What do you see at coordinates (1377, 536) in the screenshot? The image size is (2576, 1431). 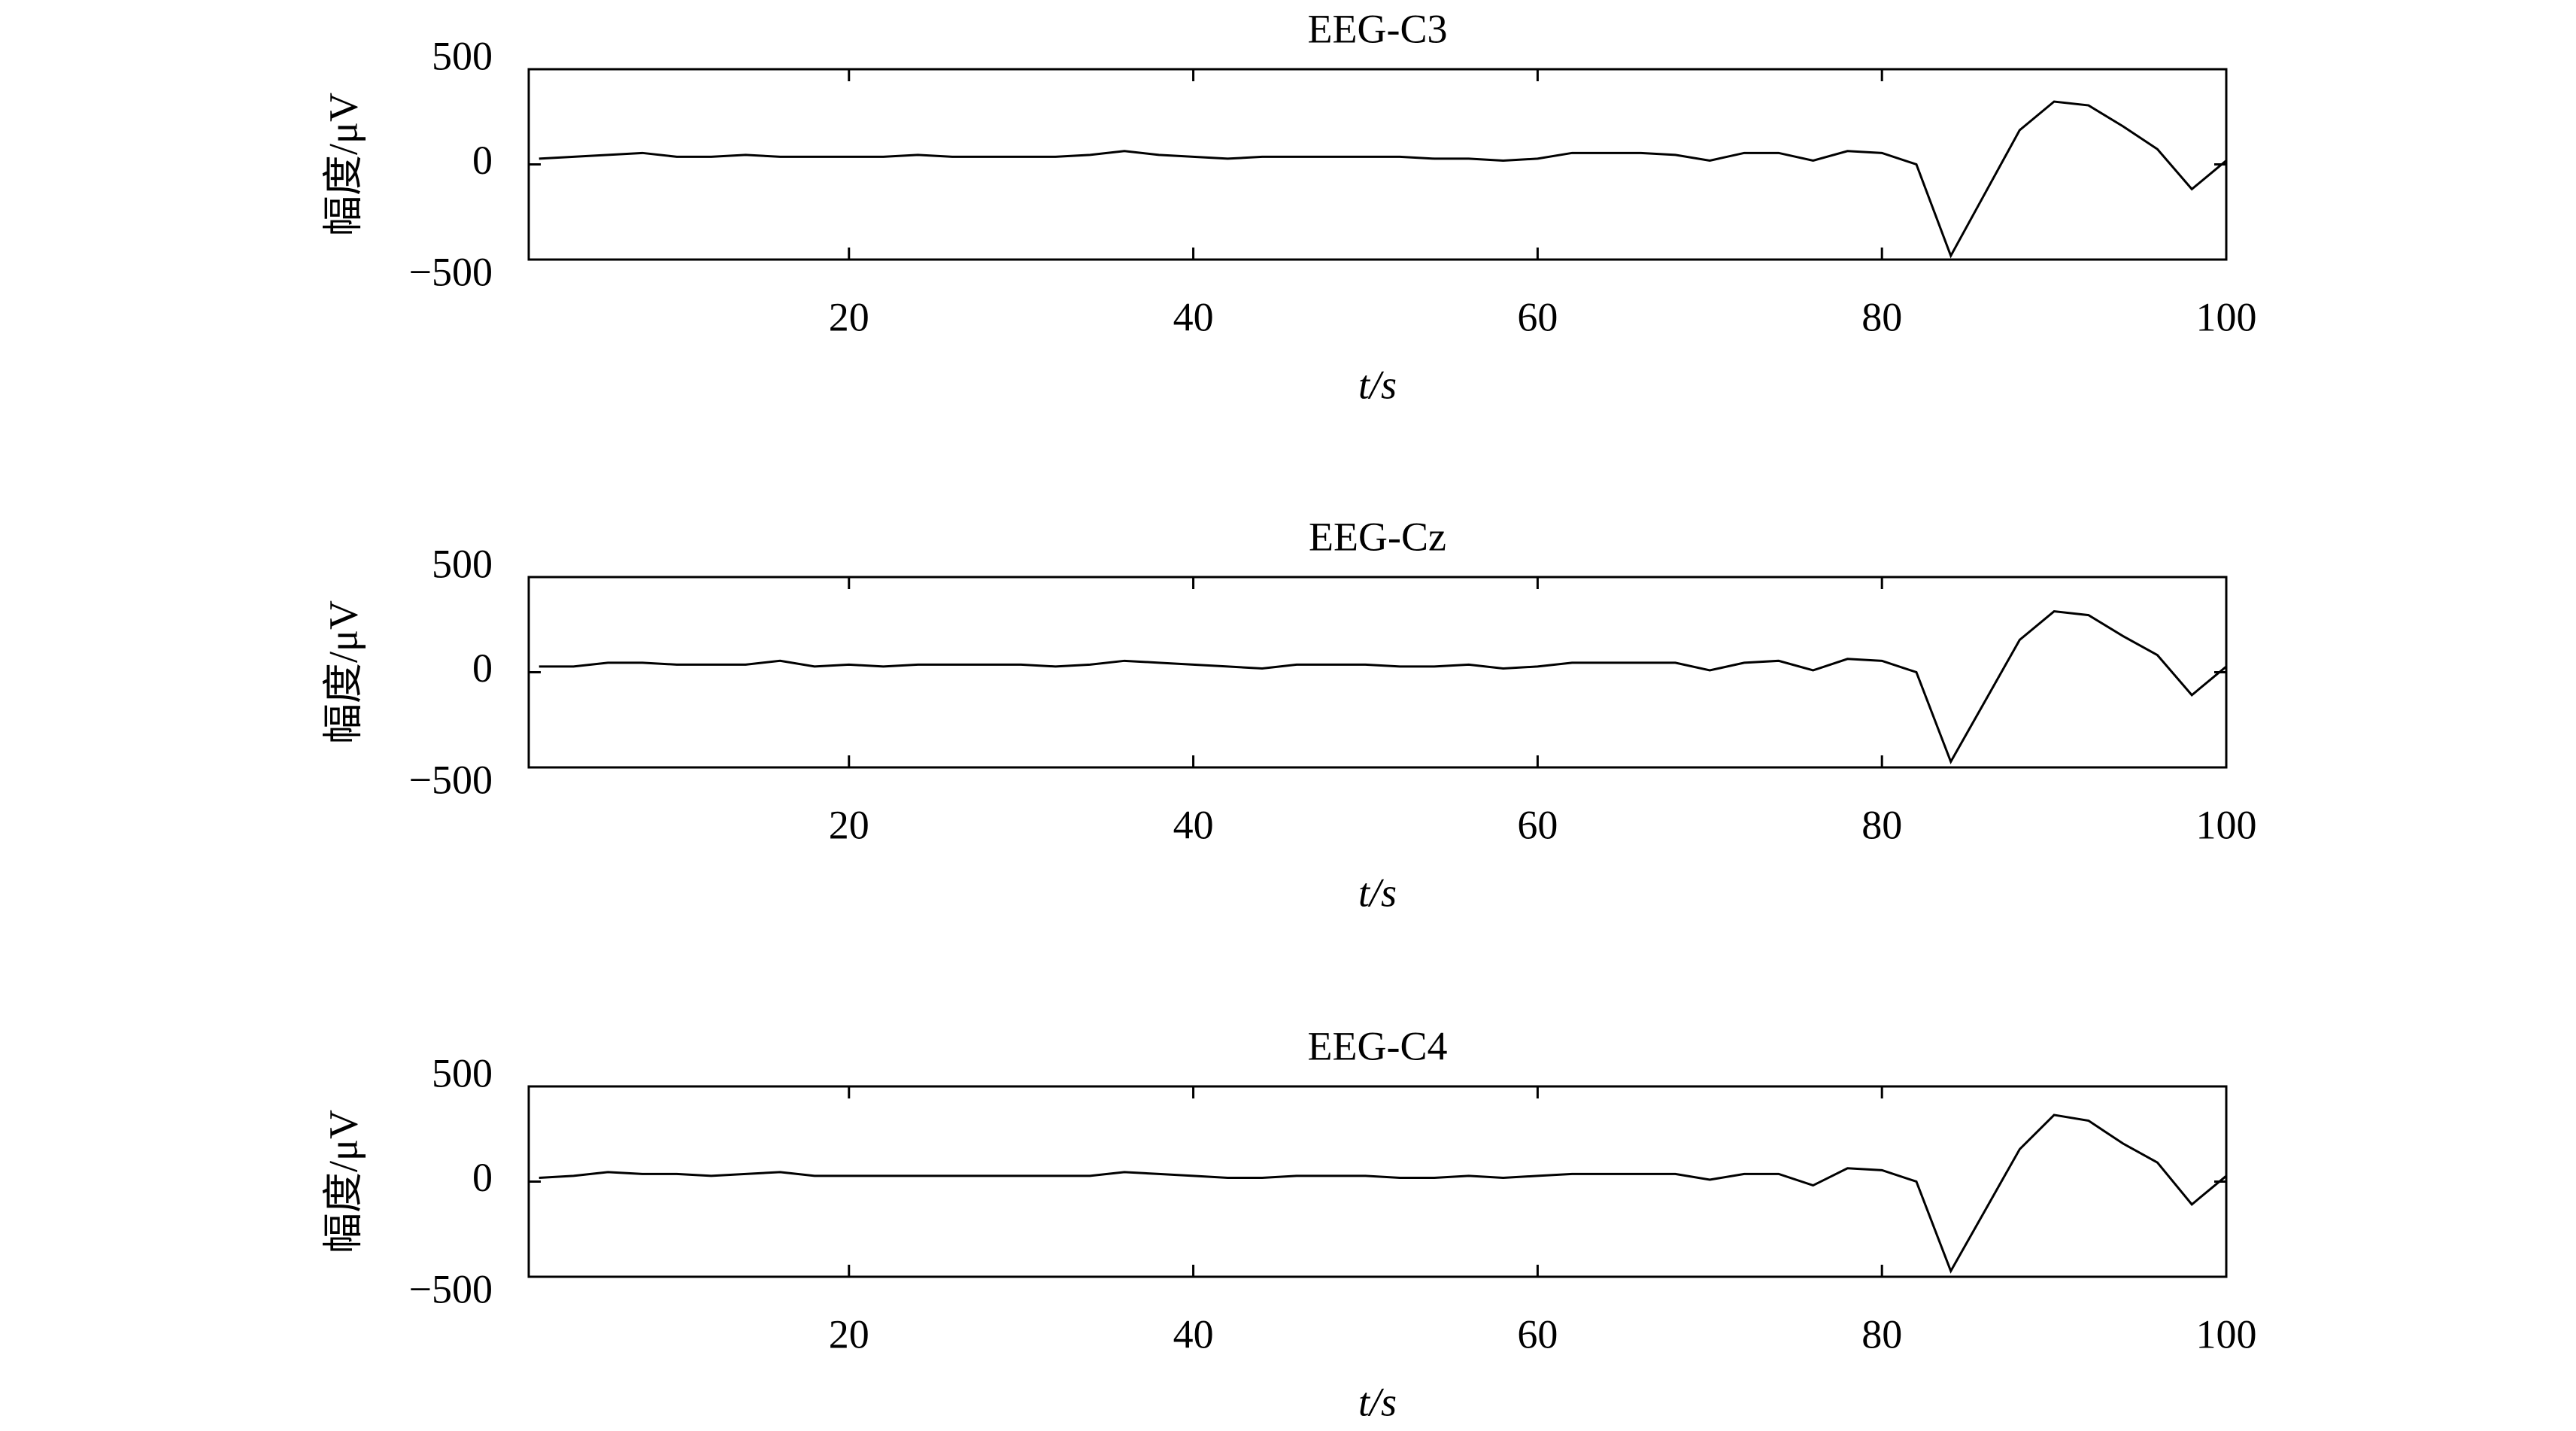 I see `chart-title: EEG-Cz` at bounding box center [1377, 536].